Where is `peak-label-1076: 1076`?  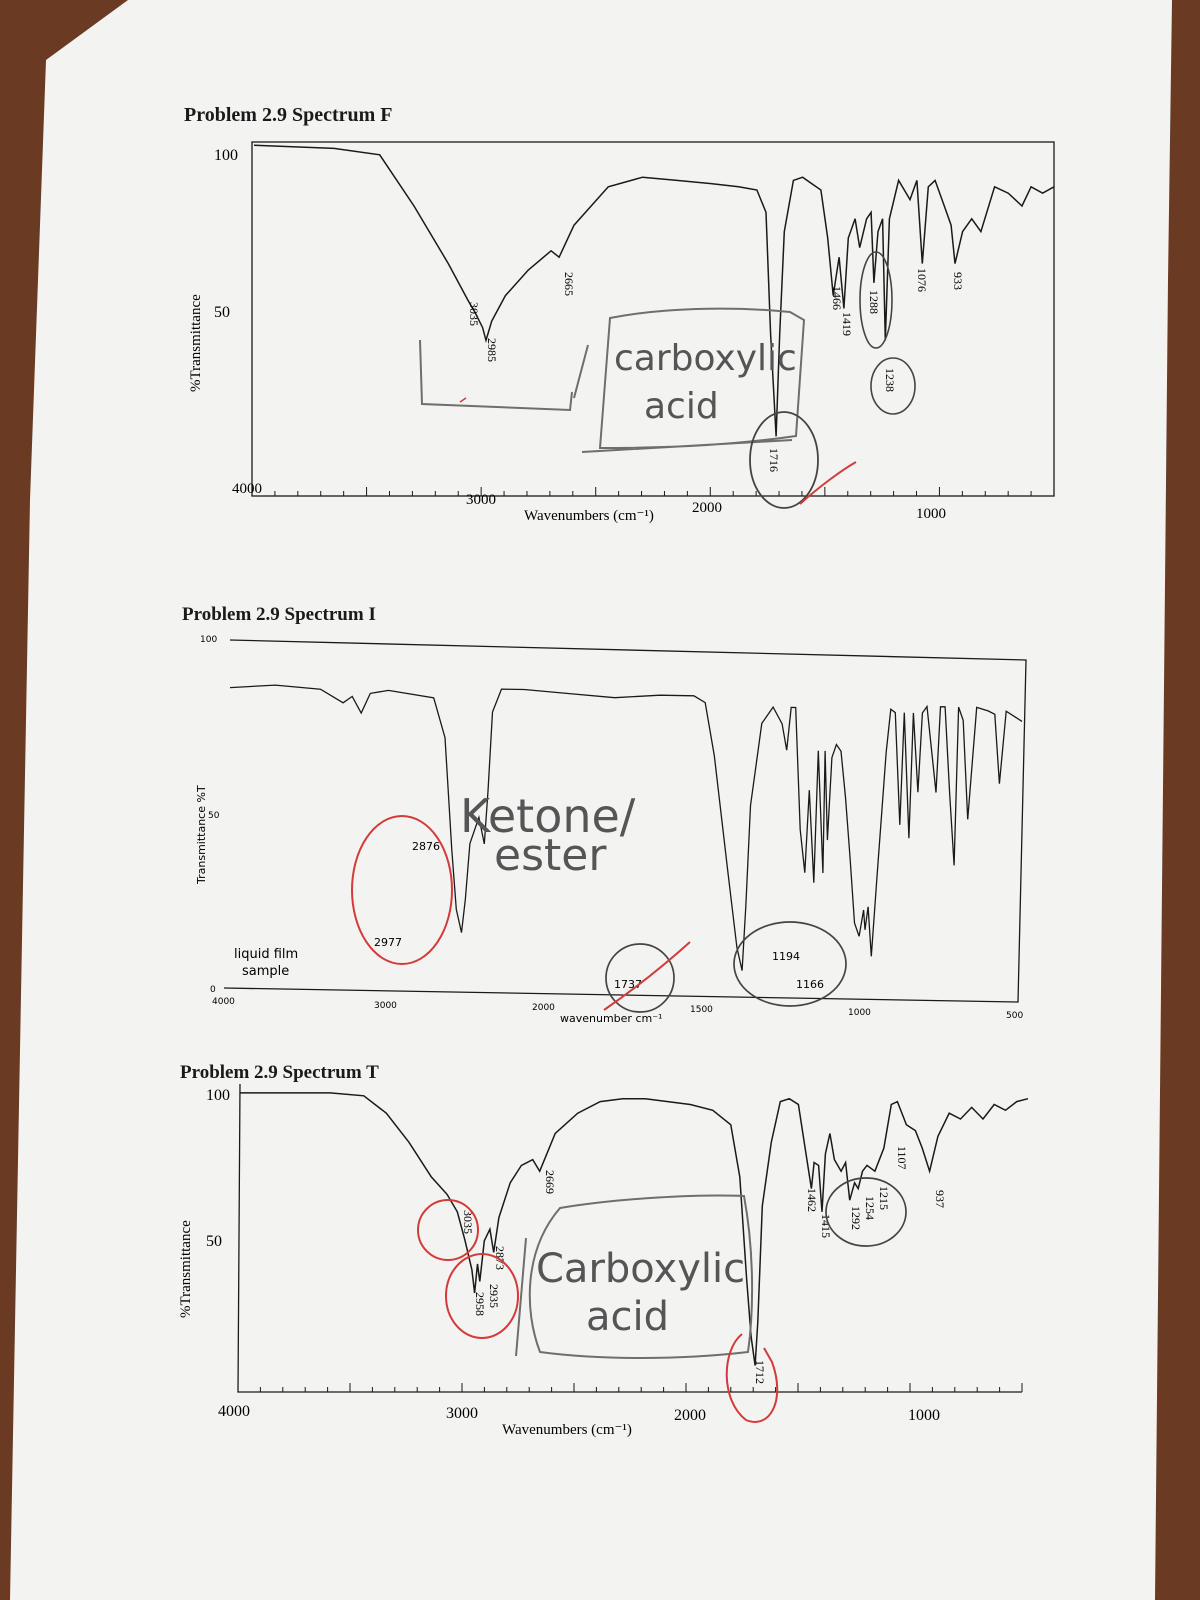
peak-label-1076: 1076 is located at coordinates (922, 280).